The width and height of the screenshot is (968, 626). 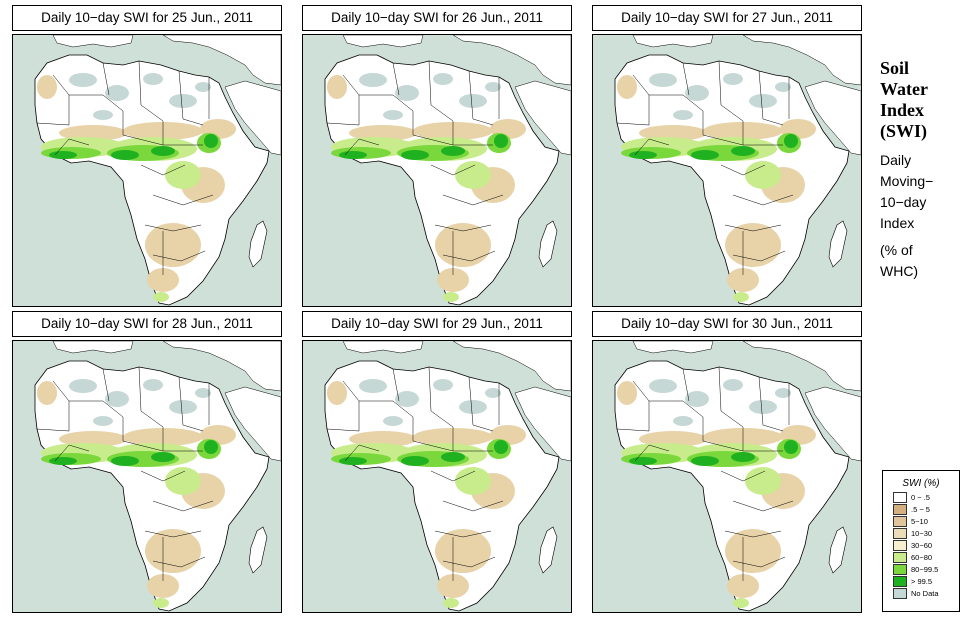 What do you see at coordinates (922, 533) in the screenshot?
I see `legend-label: 10−30` at bounding box center [922, 533].